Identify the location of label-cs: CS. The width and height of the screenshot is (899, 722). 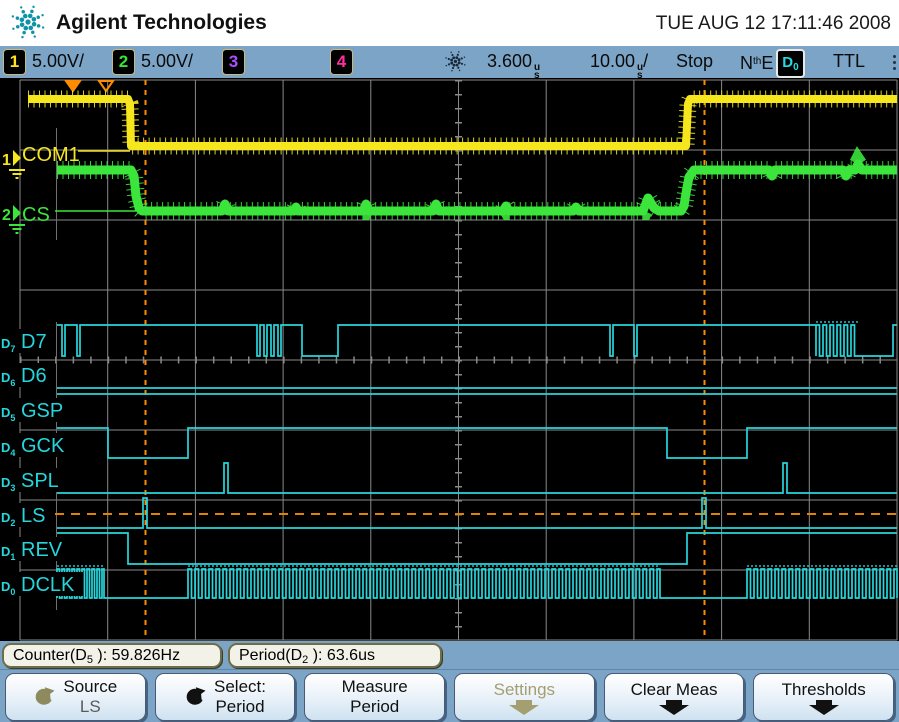
(36, 215).